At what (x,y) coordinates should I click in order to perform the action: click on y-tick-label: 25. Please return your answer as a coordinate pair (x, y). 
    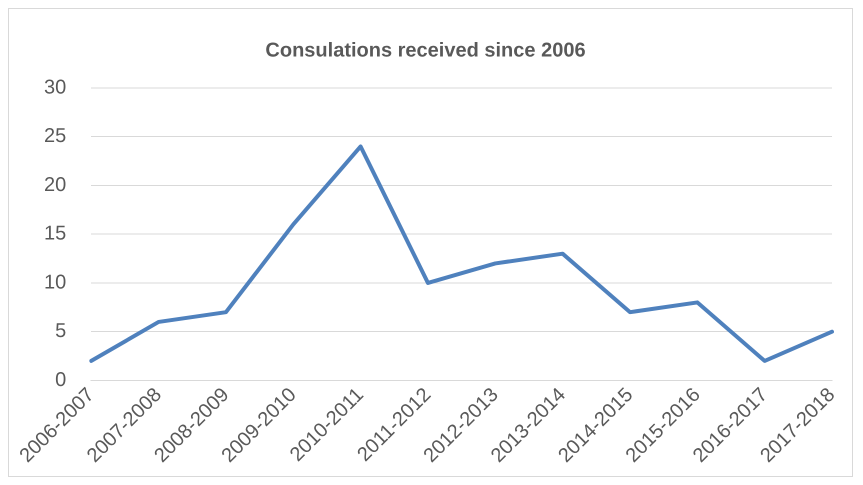
    Looking at the image, I should click on (55, 136).